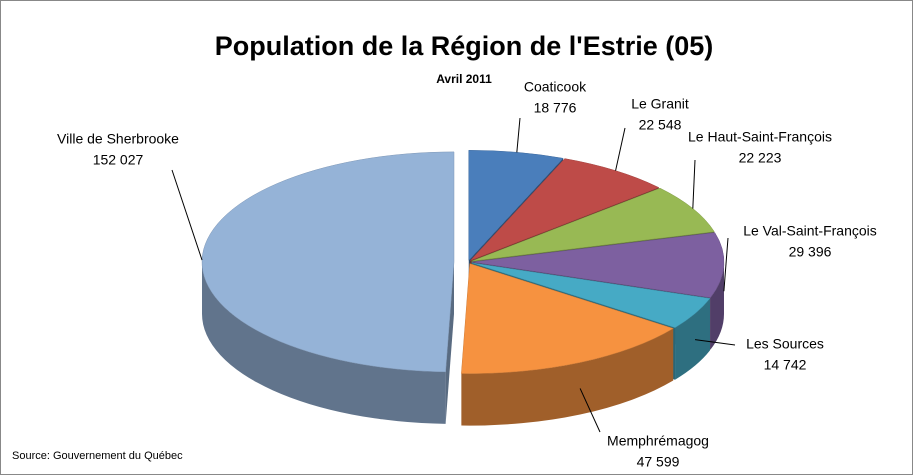 The height and width of the screenshot is (476, 914). What do you see at coordinates (660, 125) in the screenshot?
I see `data-label-value: 22 548` at bounding box center [660, 125].